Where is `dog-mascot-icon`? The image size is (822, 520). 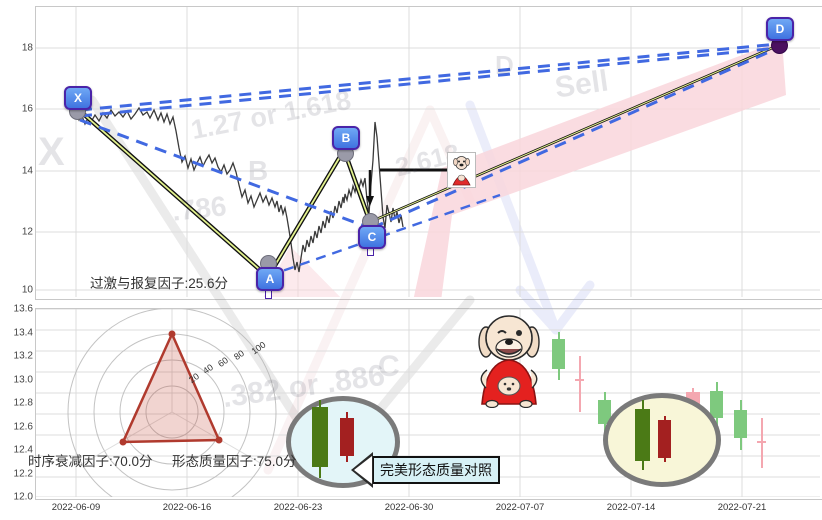
dog-mascot-icon is located at coordinates (509, 360).